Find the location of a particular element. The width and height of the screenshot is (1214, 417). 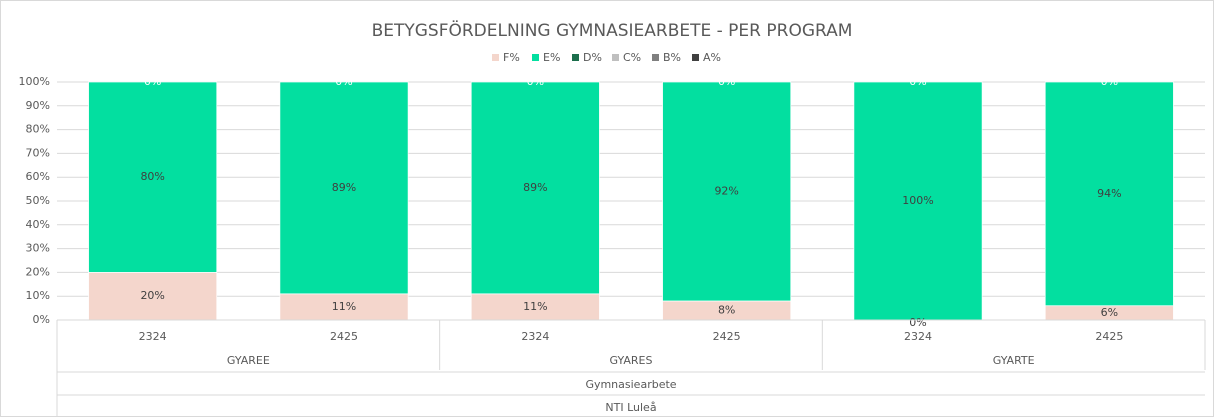

y-tick-label: 60% is located at coordinates (38, 176).